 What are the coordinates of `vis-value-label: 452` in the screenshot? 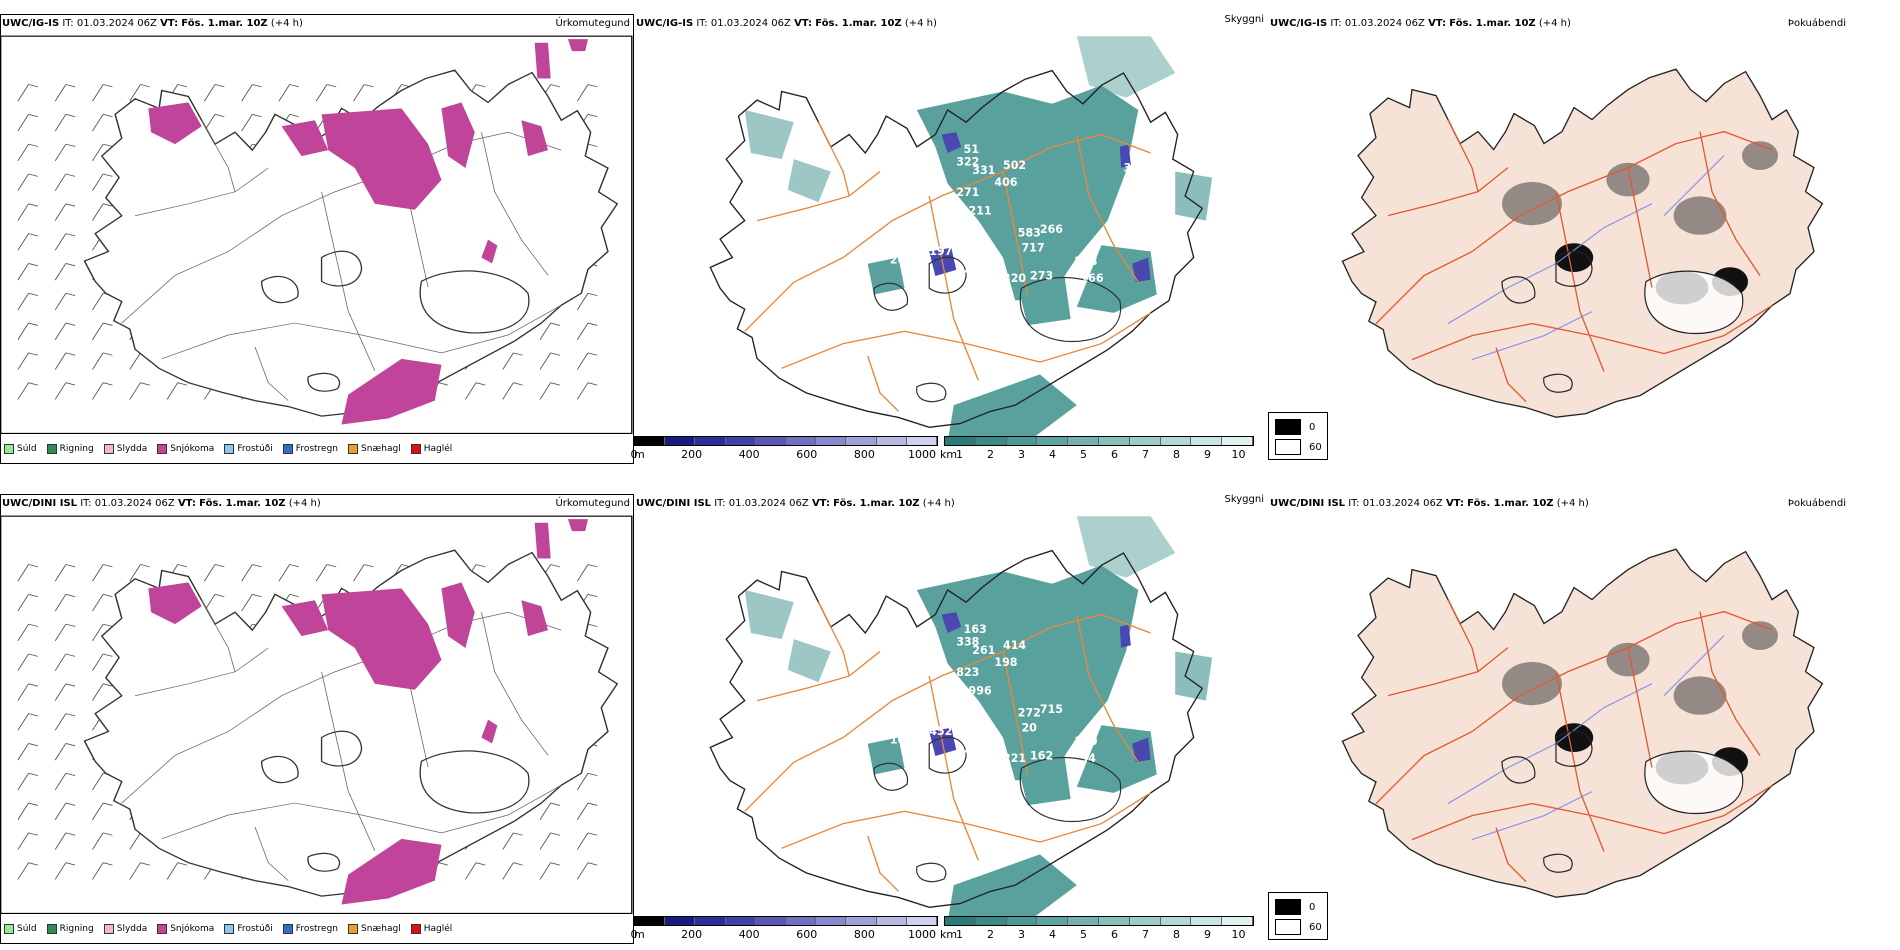 It's located at (940, 731).